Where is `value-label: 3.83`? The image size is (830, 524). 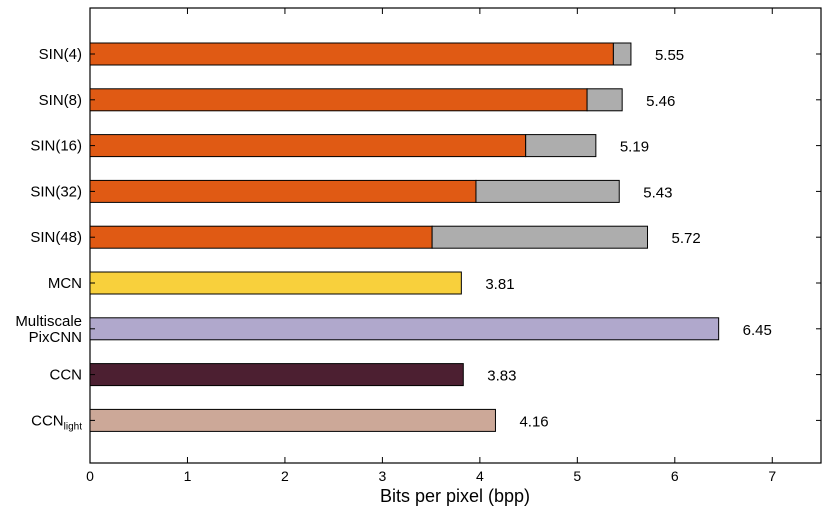
value-label: 3.83 is located at coordinates (501, 376).